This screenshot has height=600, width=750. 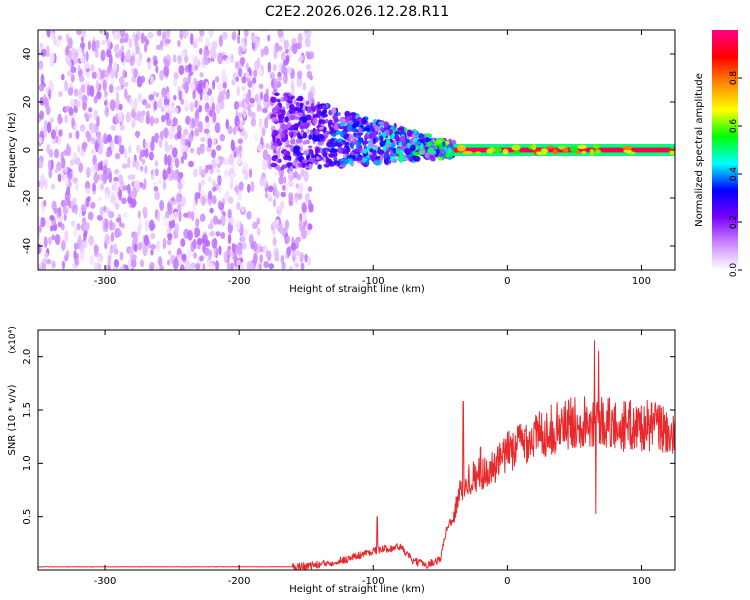 What do you see at coordinates (12, 419) in the screenshot?
I see `snr-y-label: SNR (10 * v/v)` at bounding box center [12, 419].